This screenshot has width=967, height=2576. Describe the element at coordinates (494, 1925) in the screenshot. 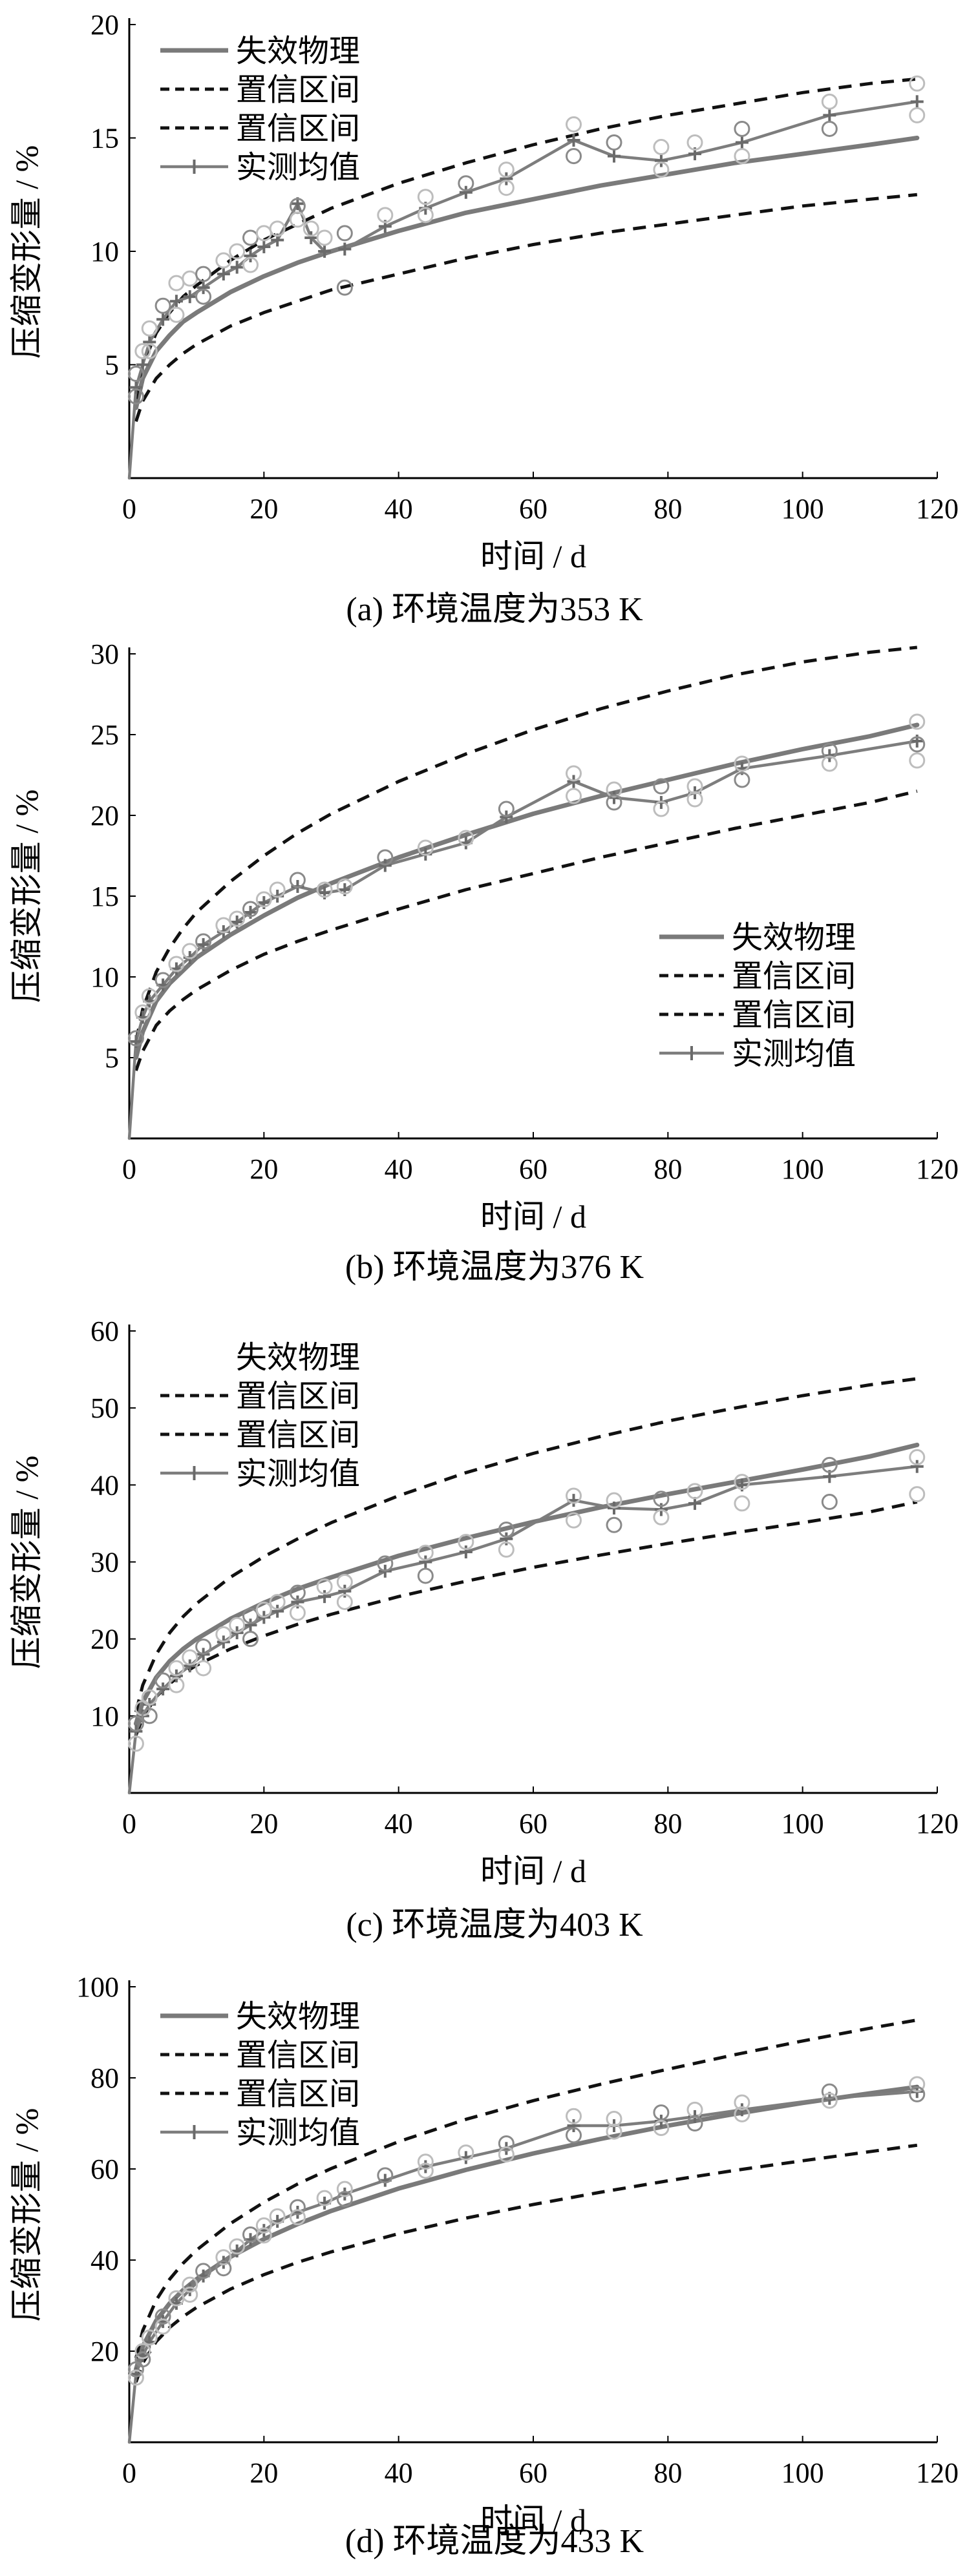

I see `panel-caption: (c) 环境温度为403 K` at that location.